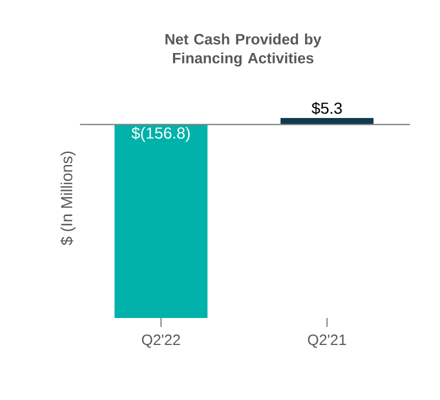 The width and height of the screenshot is (440, 400). Describe the element at coordinates (244, 50) in the screenshot. I see `chart-title: Net Cash Provided by Financing Activities` at that location.